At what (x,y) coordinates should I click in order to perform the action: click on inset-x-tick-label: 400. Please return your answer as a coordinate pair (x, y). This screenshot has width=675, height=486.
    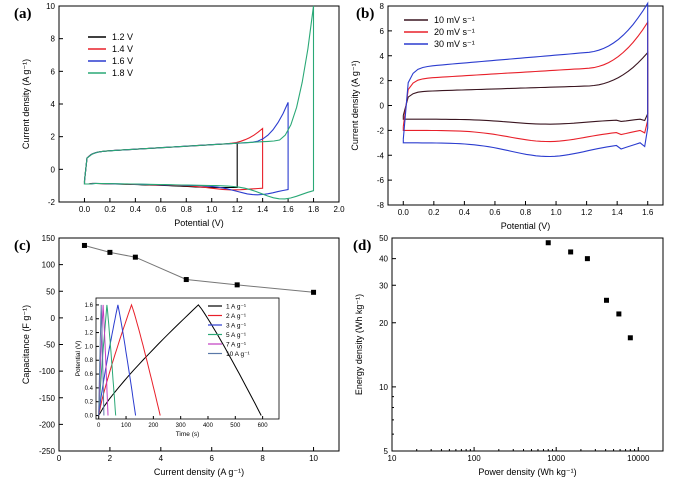
    Looking at the image, I should click on (208, 426).